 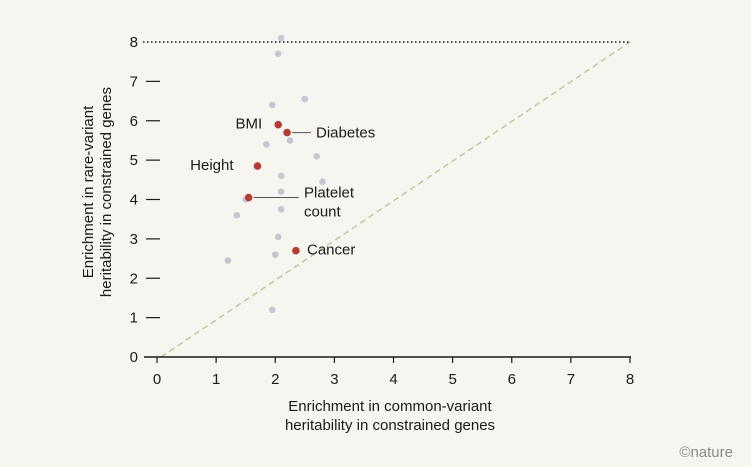 I want to click on y-tick-label-0: 0, so click(x=134, y=357).